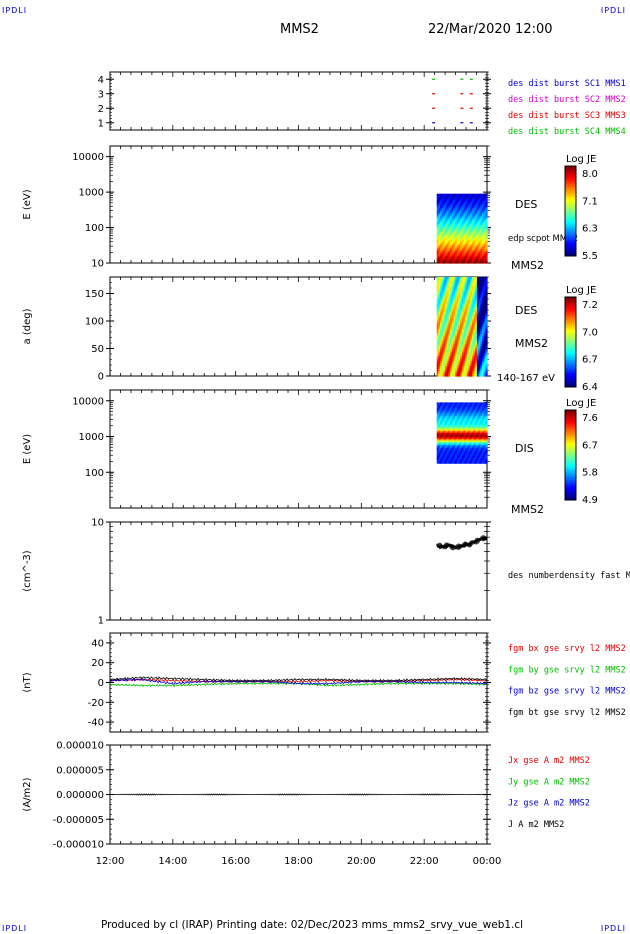 The width and height of the screenshot is (630, 934). What do you see at coordinates (298, 861) in the screenshot?
I see `x-tick-label: 18:00` at bounding box center [298, 861].